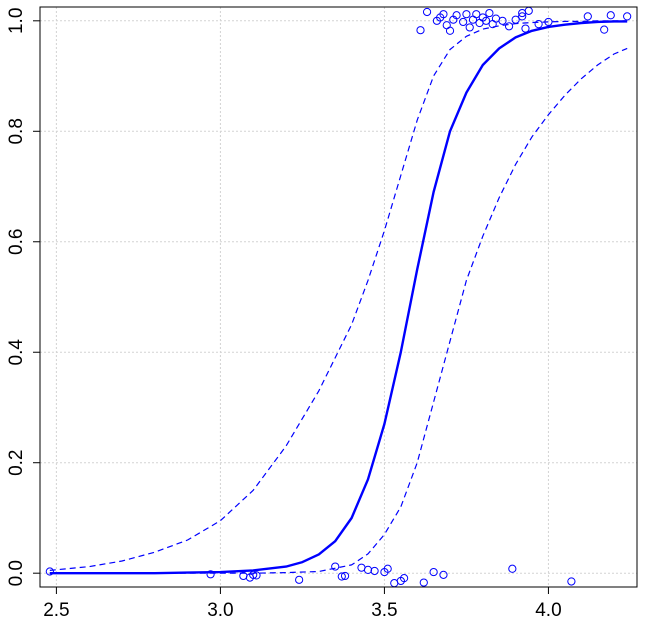  I want to click on y-tick-label: 0.6, so click(16, 242).